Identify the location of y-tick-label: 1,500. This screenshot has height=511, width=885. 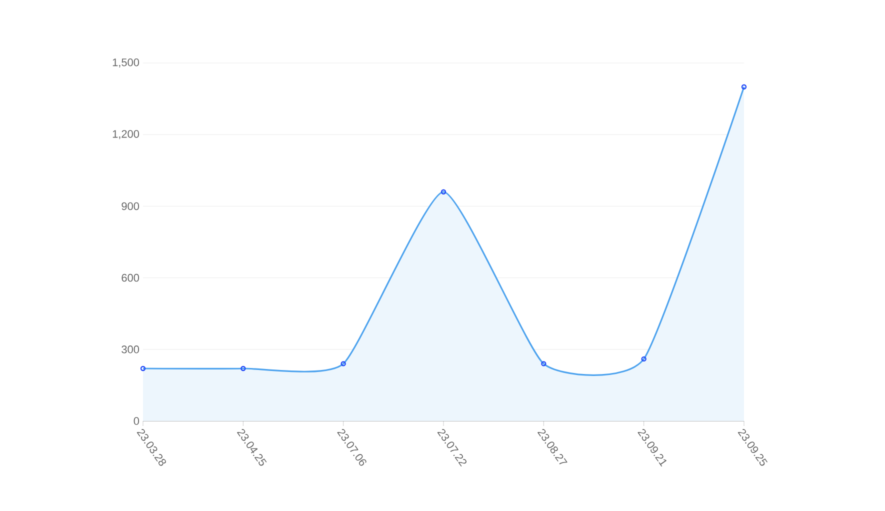
(126, 63).